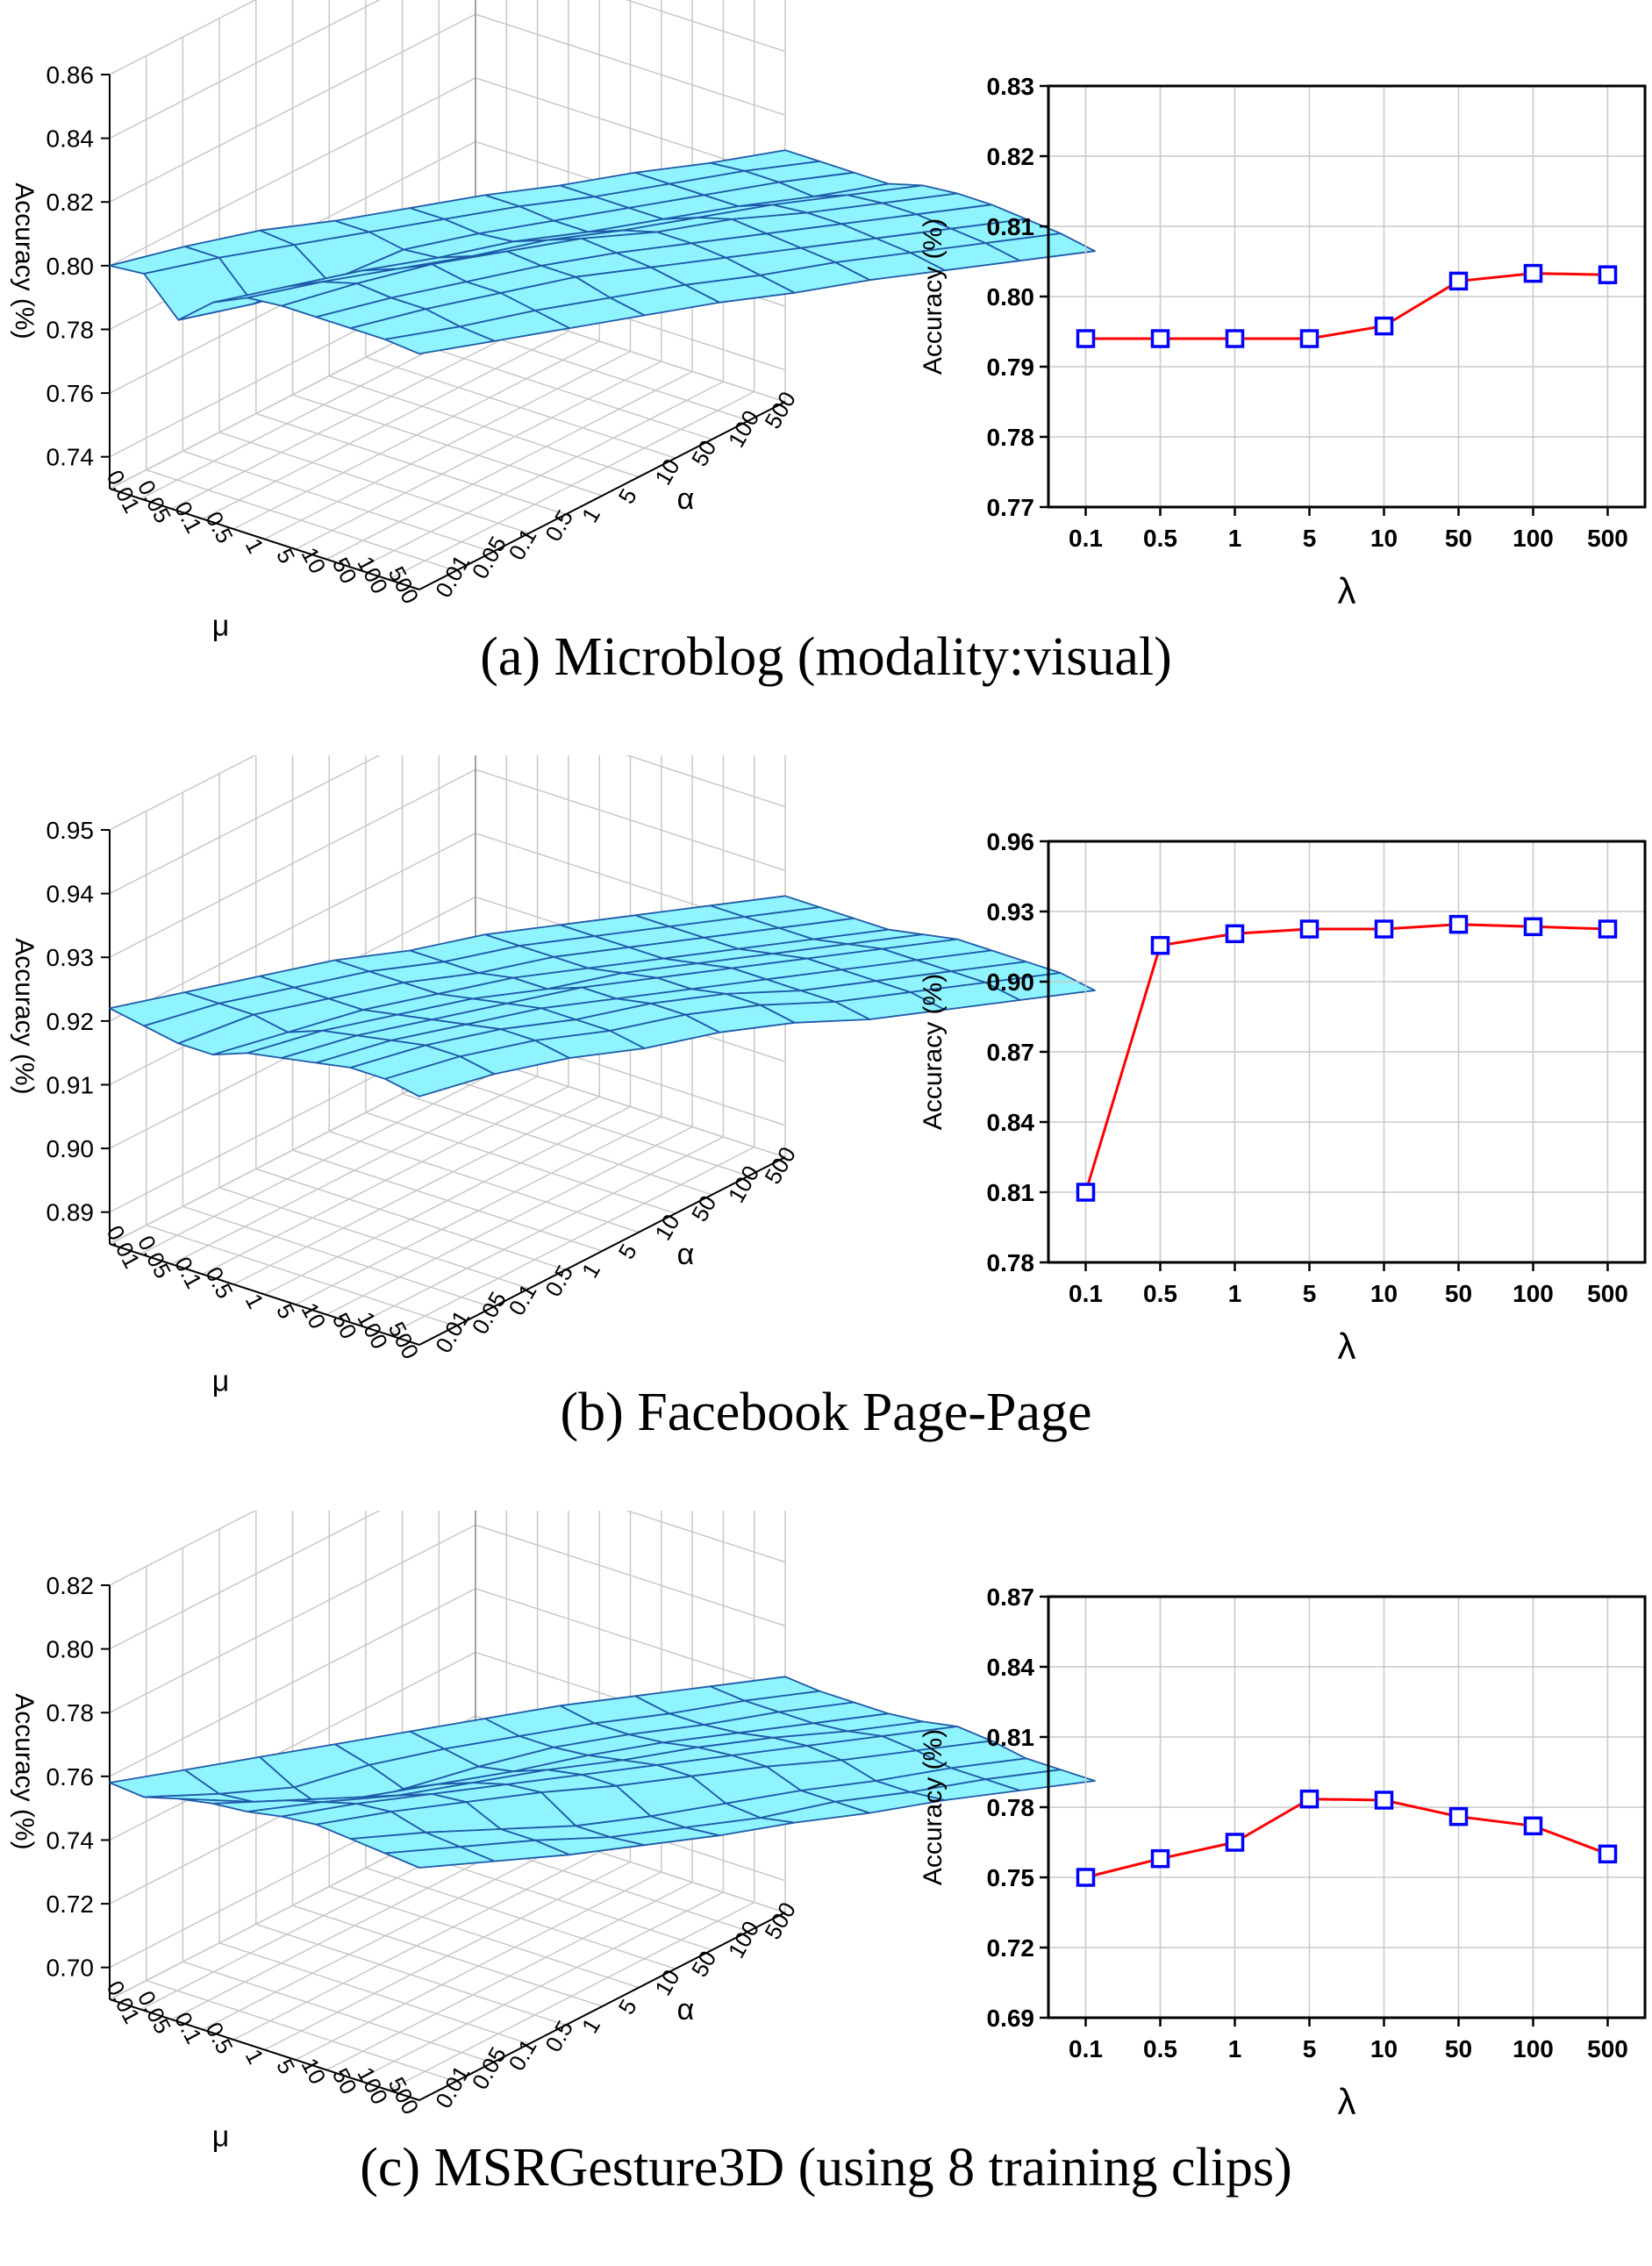 This screenshot has width=1652, height=2266. I want to click on z-tick-label: 0.95, so click(71, 831).